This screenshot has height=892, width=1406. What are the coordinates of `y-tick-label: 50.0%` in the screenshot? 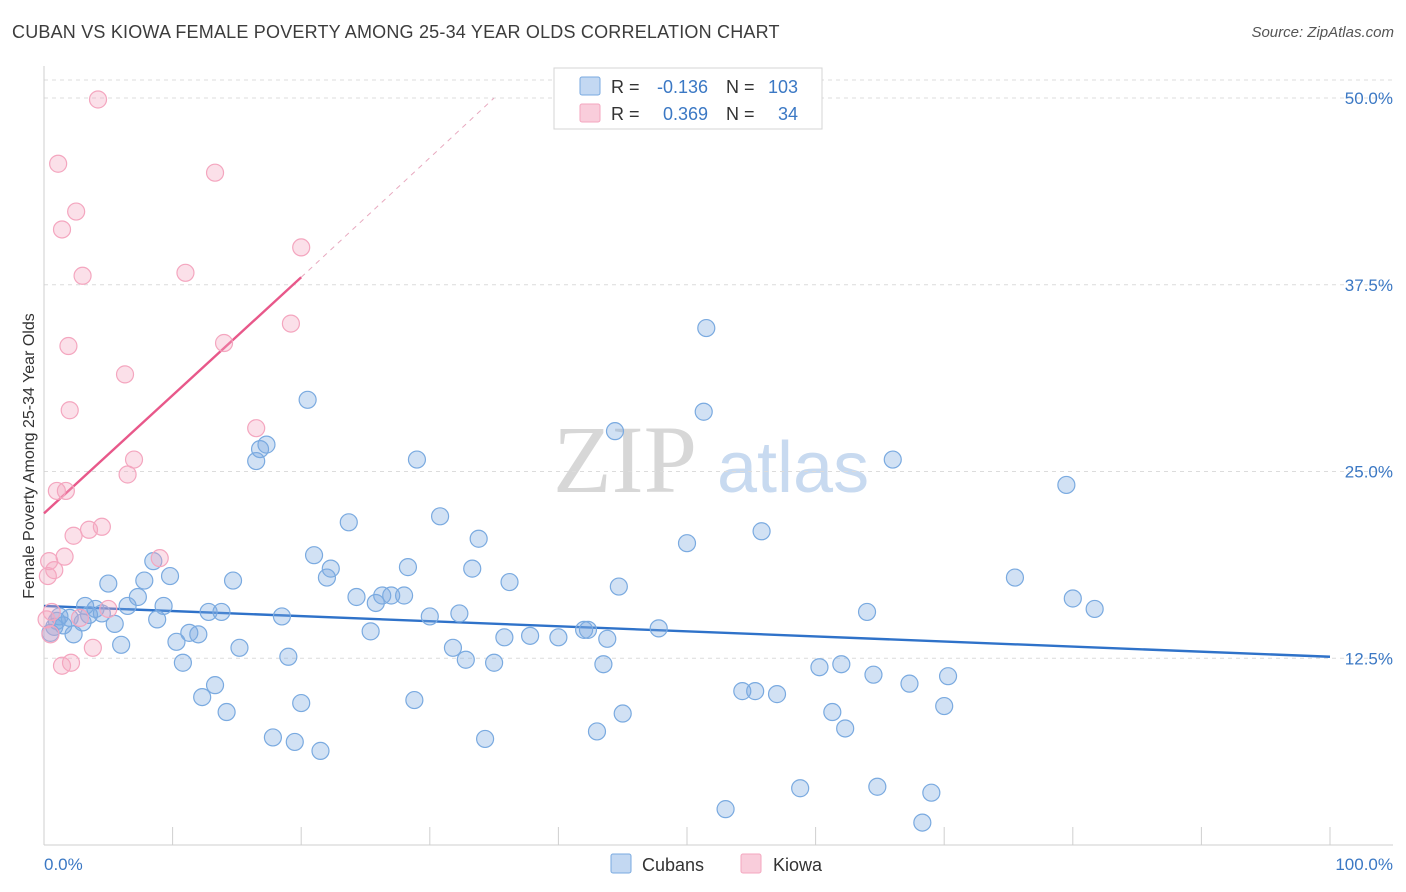 It's located at (1369, 98).